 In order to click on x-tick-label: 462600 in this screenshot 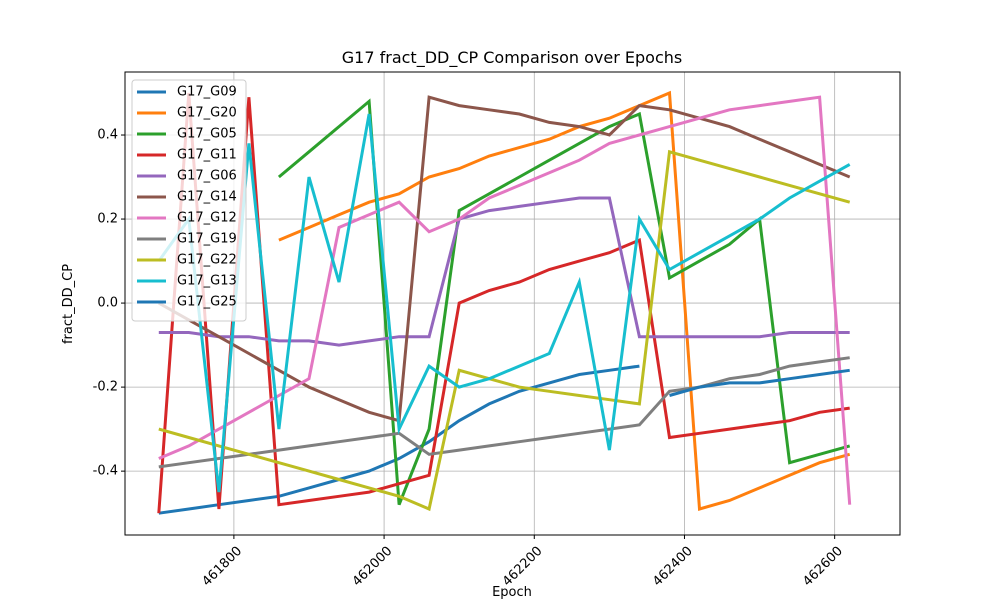, I will do `click(823, 567)`.